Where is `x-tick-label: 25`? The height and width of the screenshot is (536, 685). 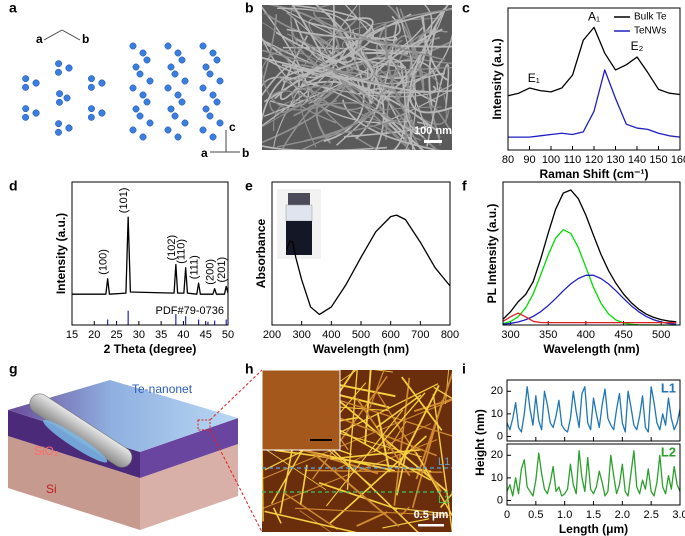
x-tick-label: 25 is located at coordinates (116, 335).